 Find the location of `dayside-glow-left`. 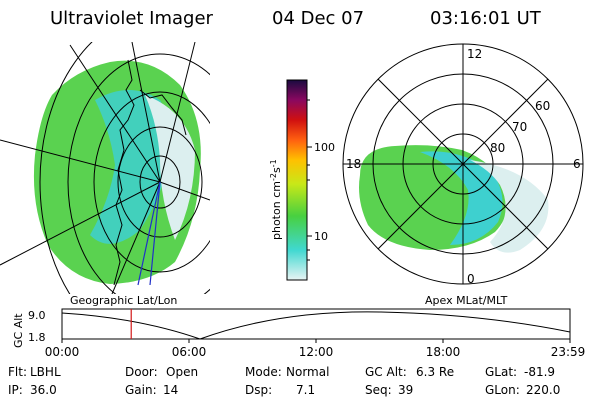

dayside-glow-left is located at coordinates (170, 167).